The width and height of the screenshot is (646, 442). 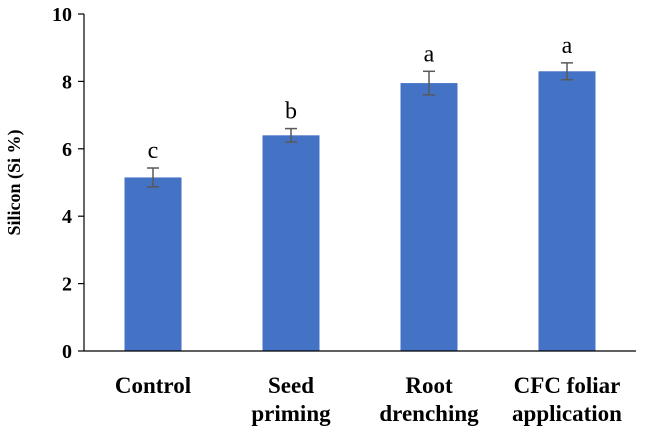 I want to click on category-label-2-line-1: Seed, so click(x=291, y=385).